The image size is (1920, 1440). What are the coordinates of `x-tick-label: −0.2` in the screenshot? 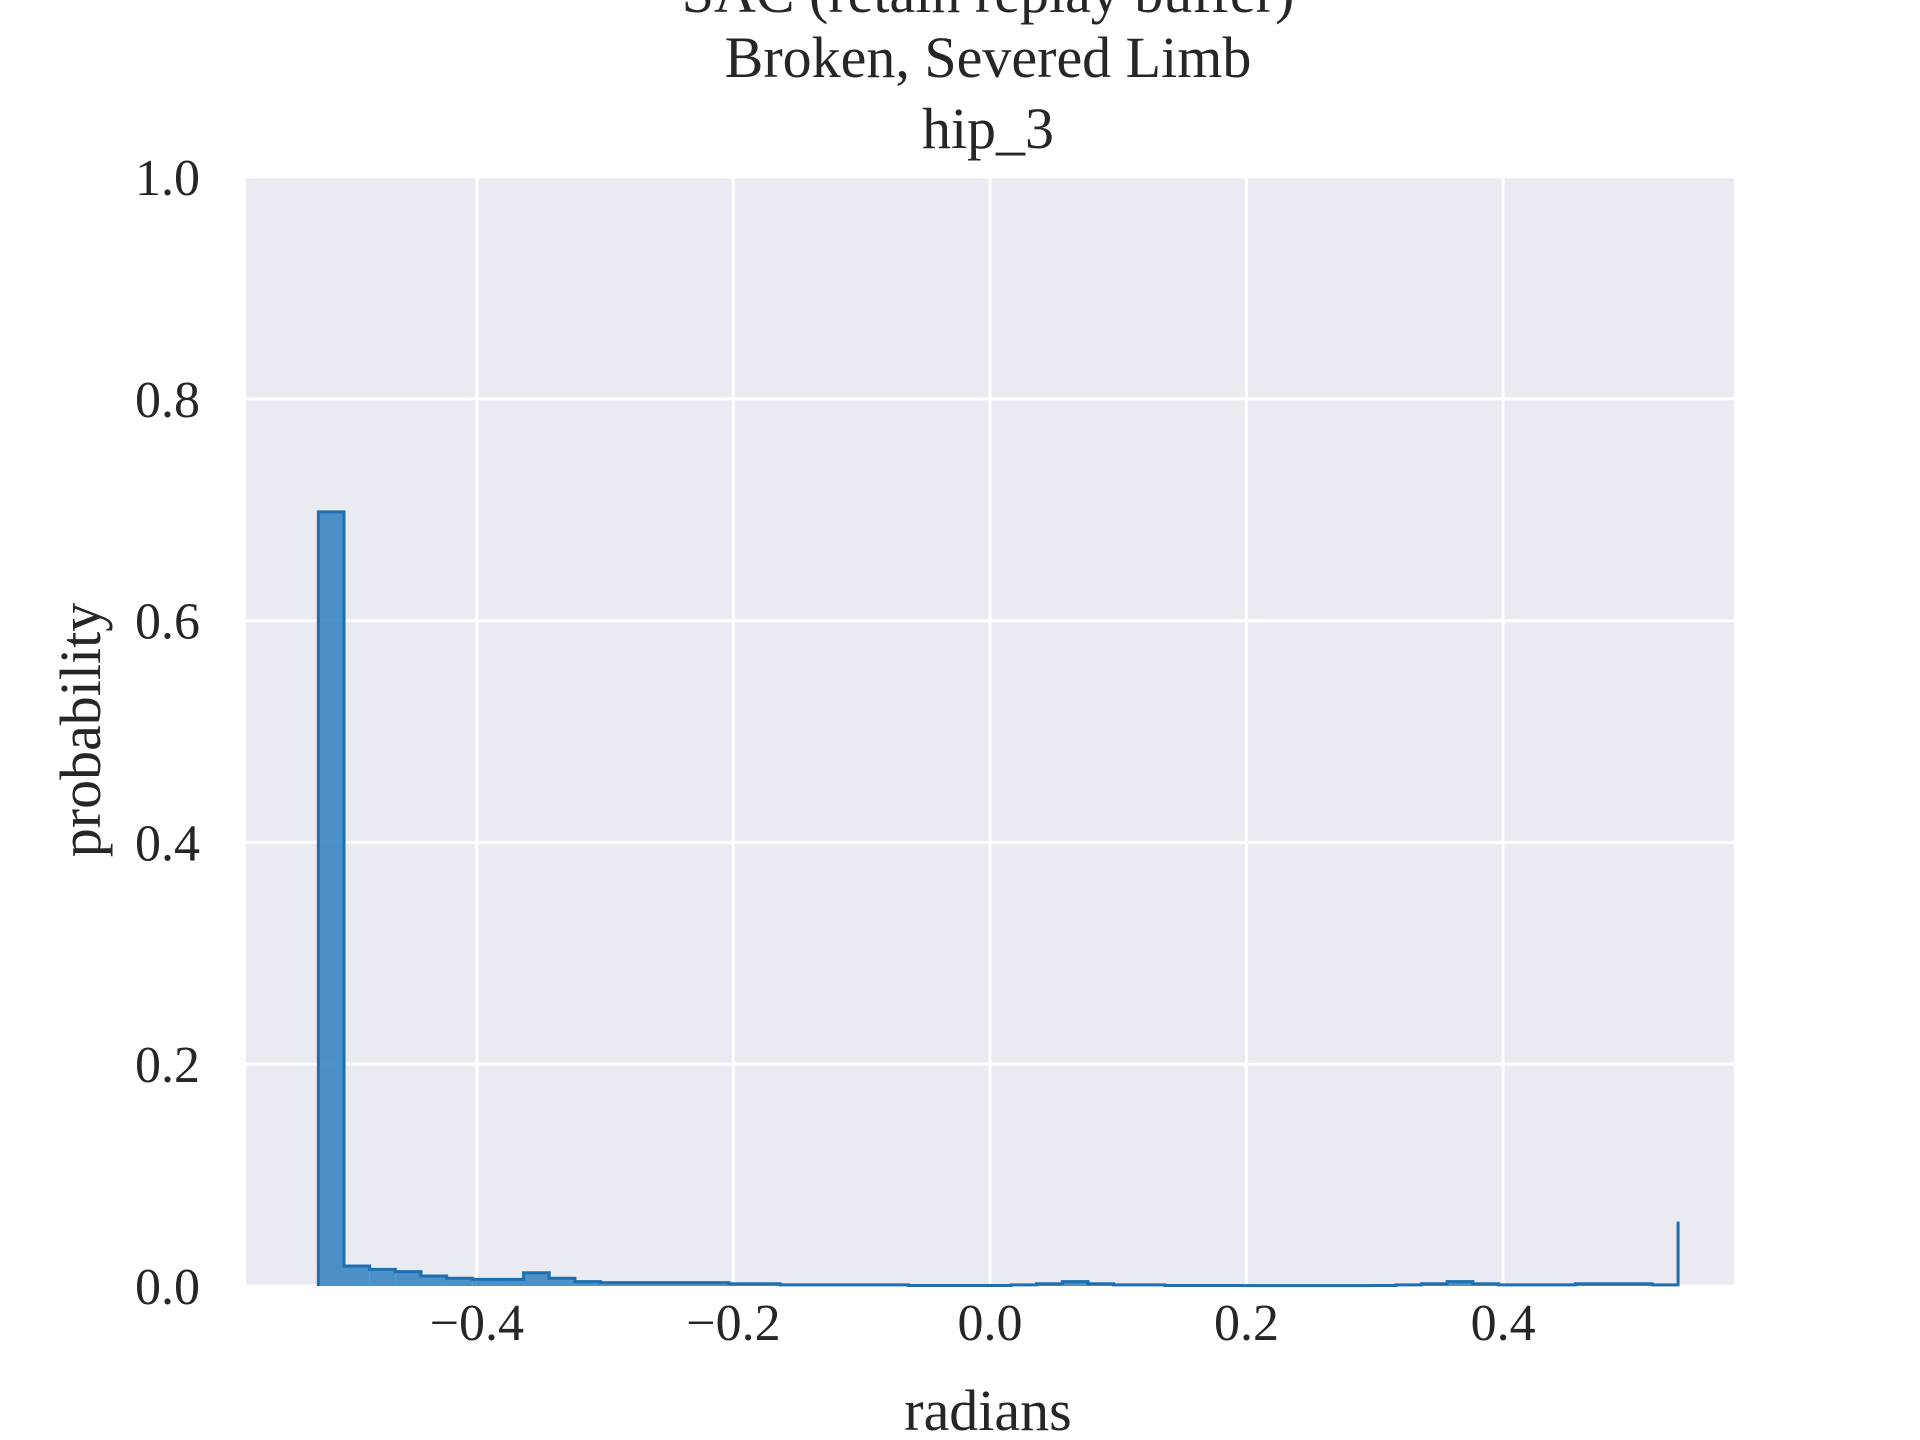 It's located at (733, 1323).